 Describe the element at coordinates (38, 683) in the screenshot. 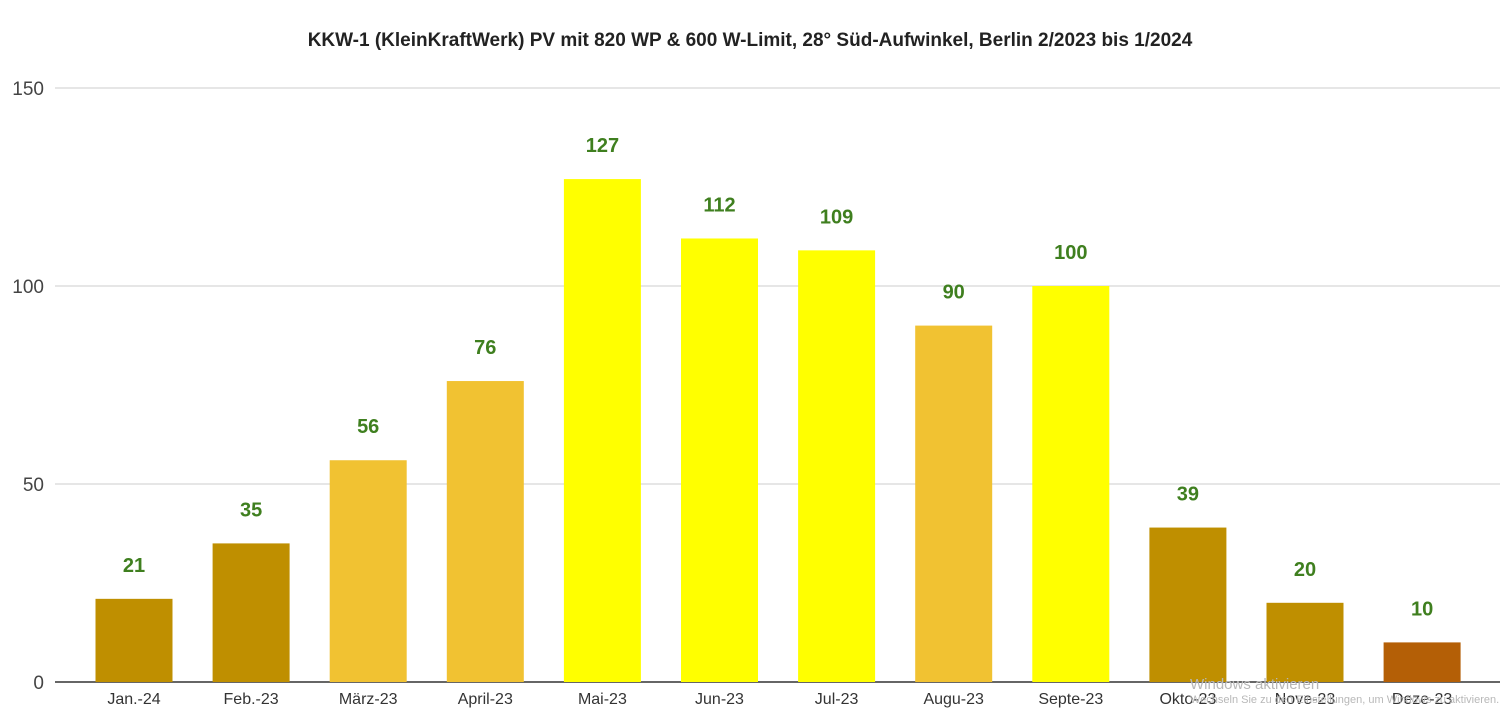

I see `y-tick-label: 0` at that location.